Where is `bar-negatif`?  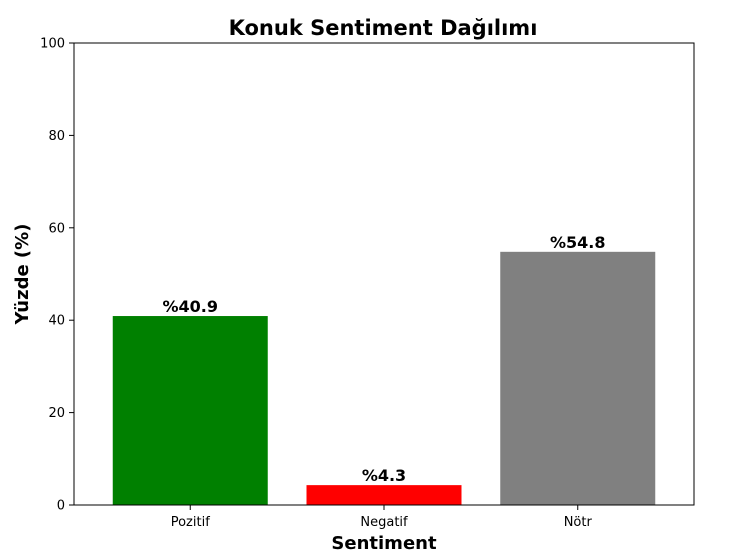 bar-negatif is located at coordinates (384, 495).